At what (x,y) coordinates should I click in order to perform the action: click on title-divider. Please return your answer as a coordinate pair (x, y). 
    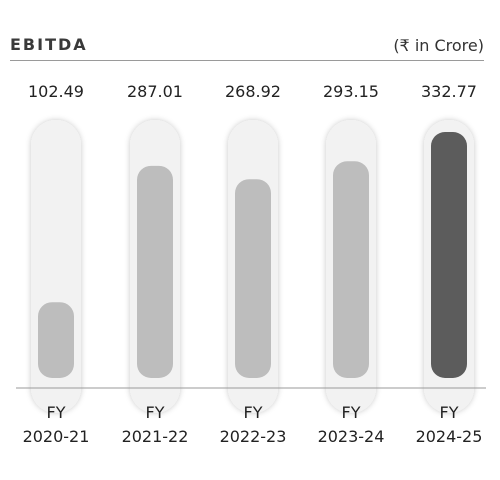
    Looking at the image, I should click on (247, 60).